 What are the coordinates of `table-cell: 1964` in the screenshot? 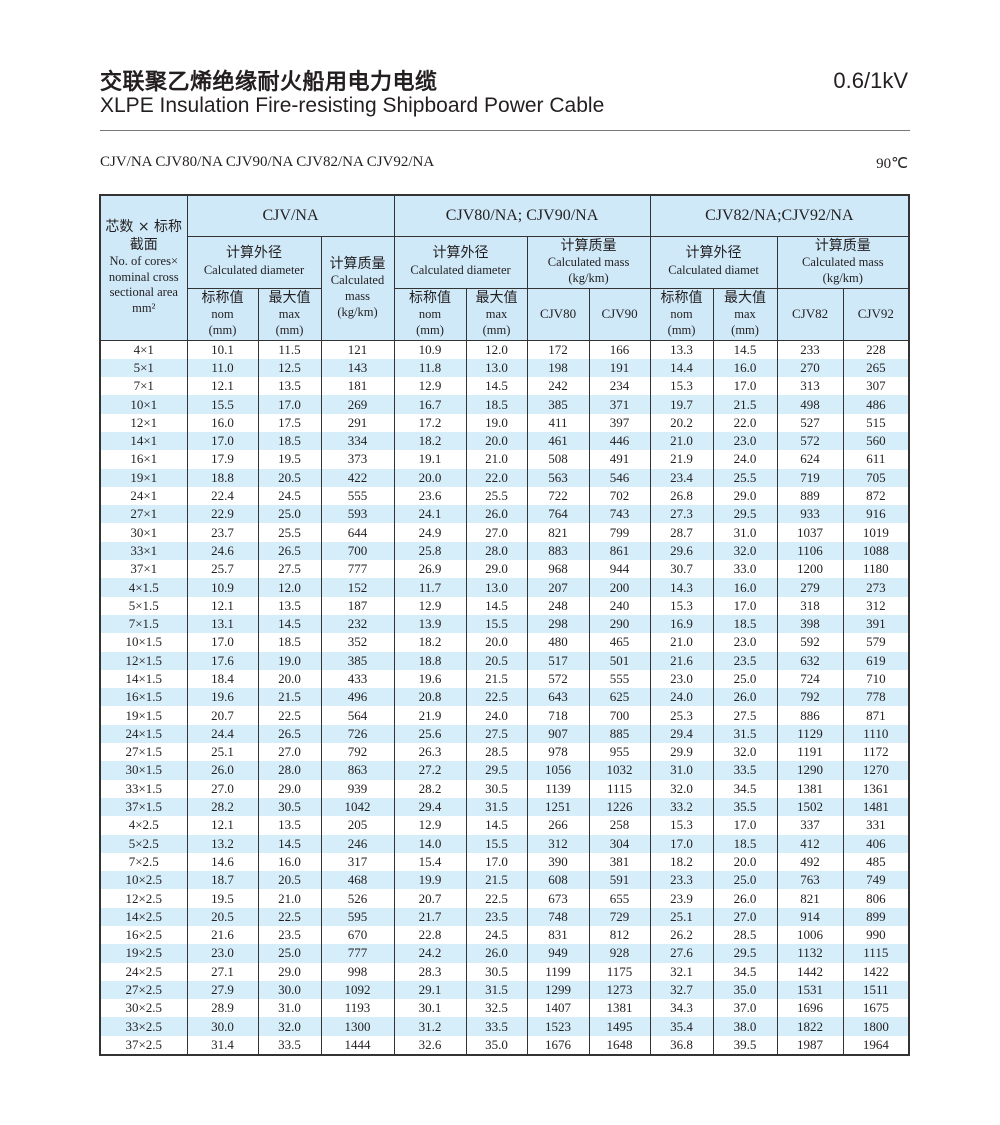 It's located at (876, 1045).